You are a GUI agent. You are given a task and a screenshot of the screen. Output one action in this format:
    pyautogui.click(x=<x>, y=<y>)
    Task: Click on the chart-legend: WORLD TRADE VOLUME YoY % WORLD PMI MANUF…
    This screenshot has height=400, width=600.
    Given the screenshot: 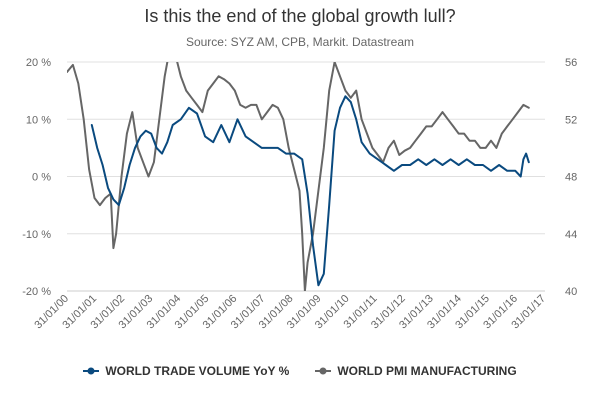 What is the action you would take?
    pyautogui.click(x=300, y=371)
    